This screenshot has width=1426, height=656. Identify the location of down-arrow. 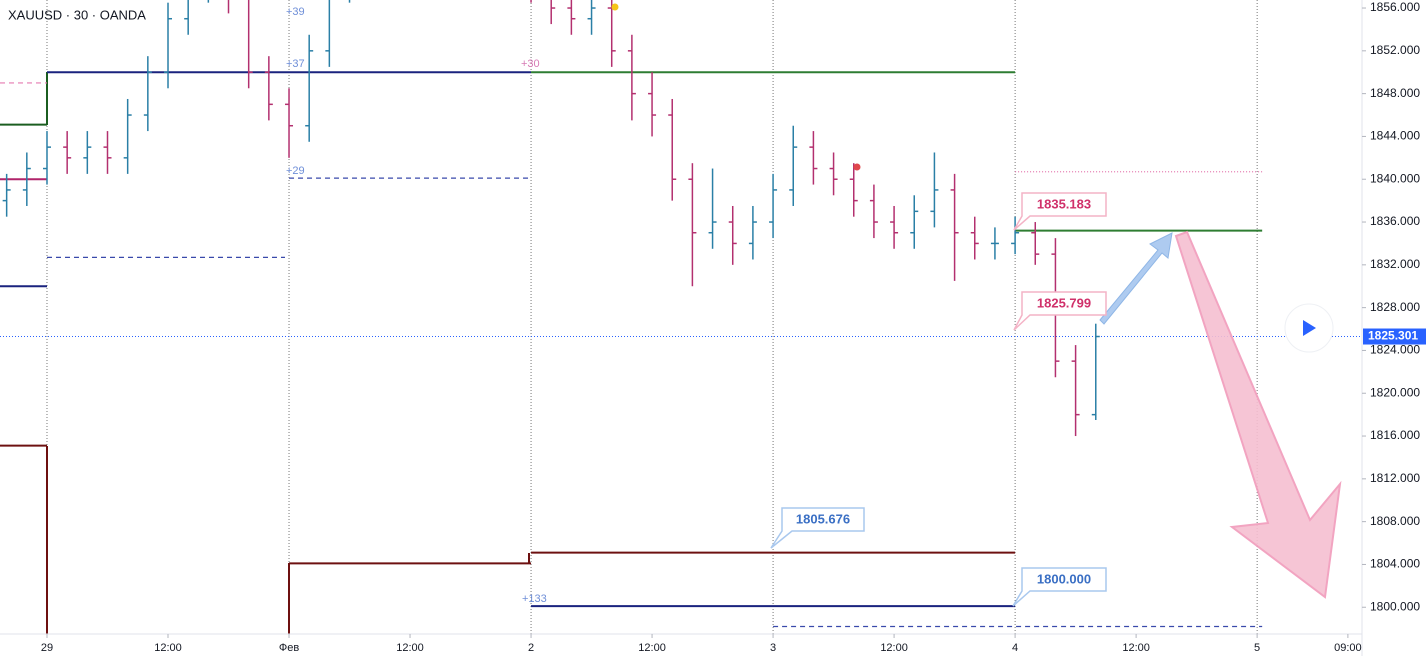
(1258, 414).